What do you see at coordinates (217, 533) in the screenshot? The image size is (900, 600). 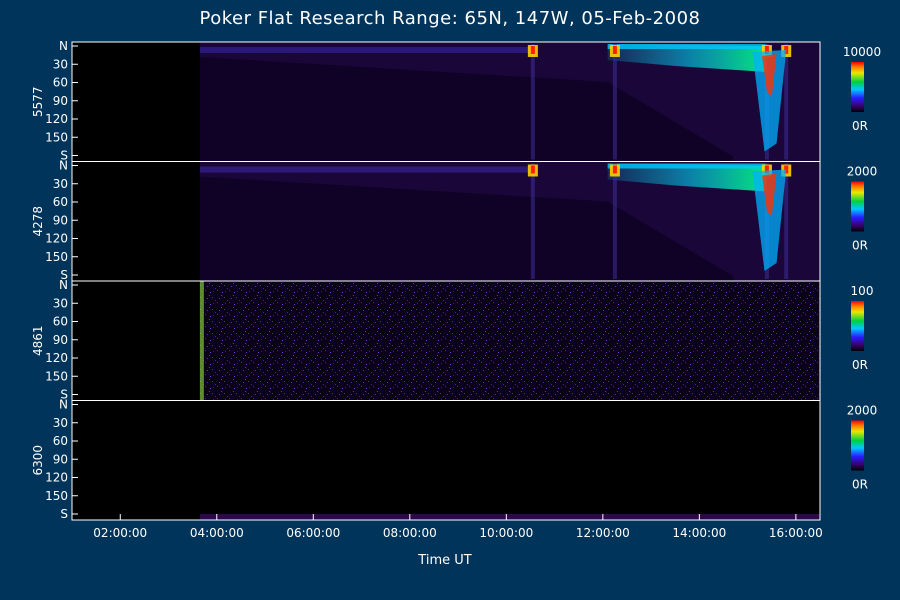 I see `x-tick-label: 04:00:00` at bounding box center [217, 533].